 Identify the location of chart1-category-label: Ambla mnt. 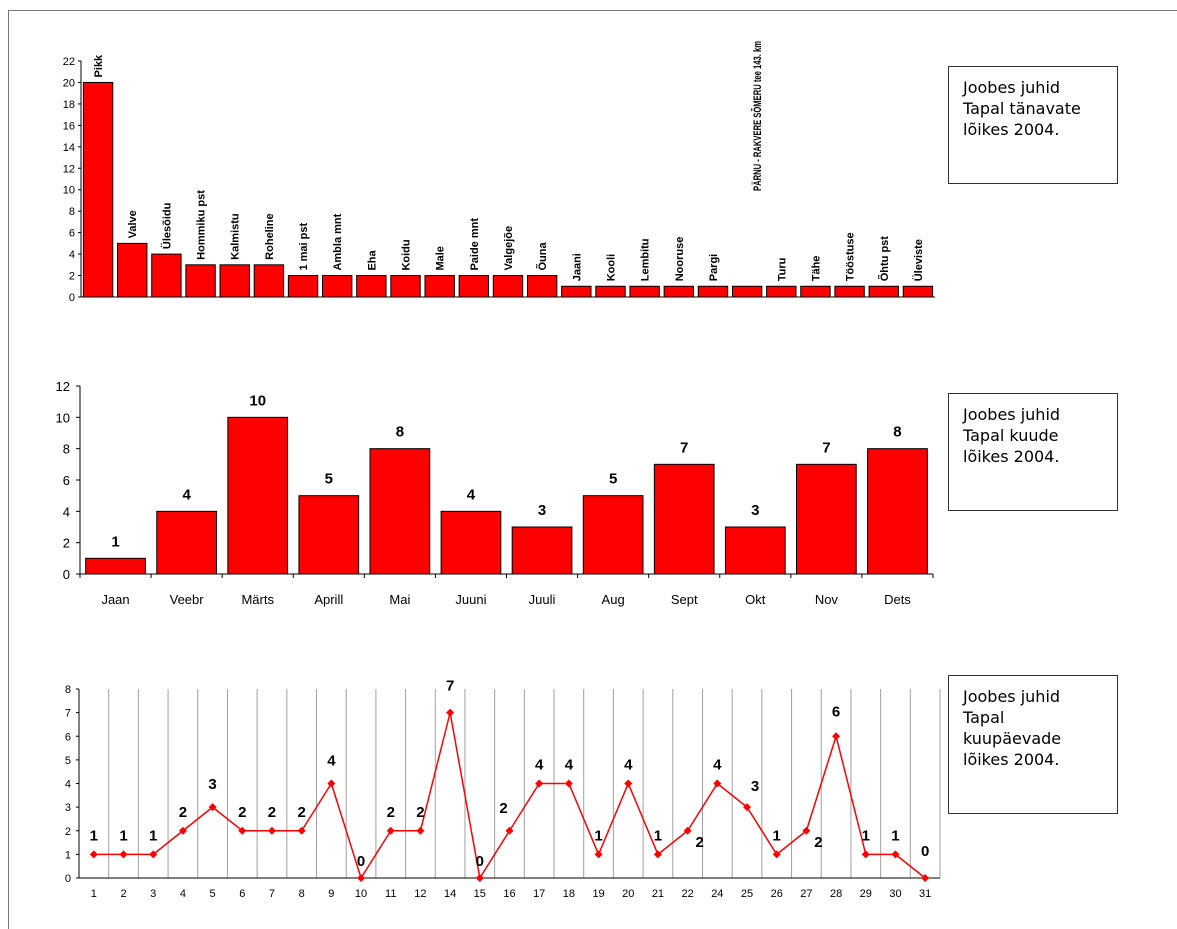
(338, 241).